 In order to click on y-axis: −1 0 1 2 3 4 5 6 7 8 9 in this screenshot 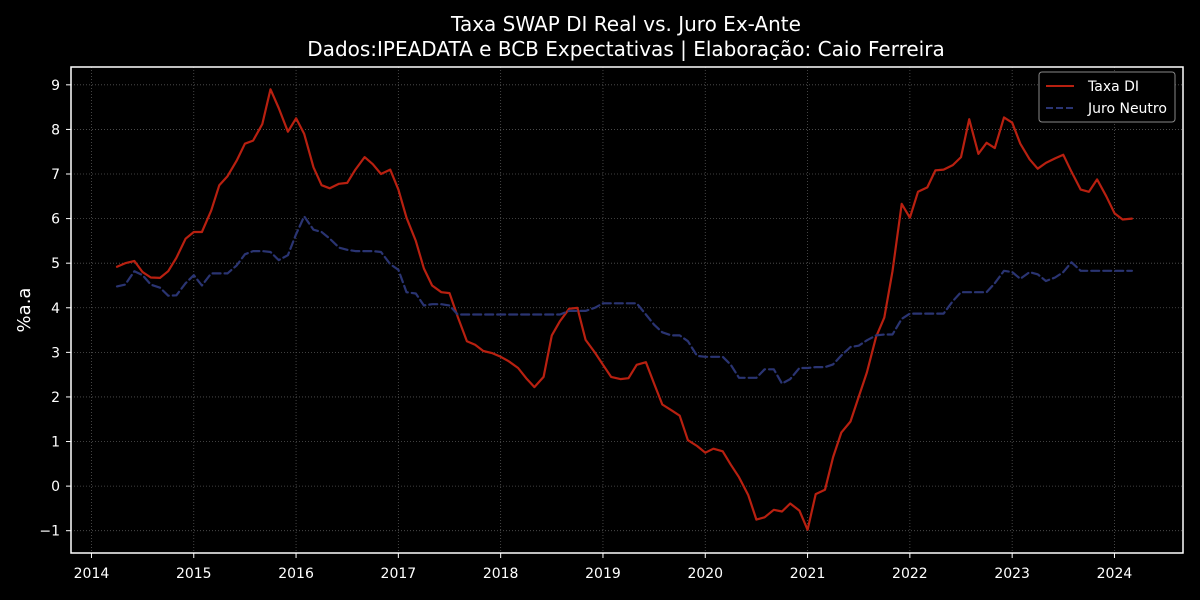, I will do `click(55, 309)`.